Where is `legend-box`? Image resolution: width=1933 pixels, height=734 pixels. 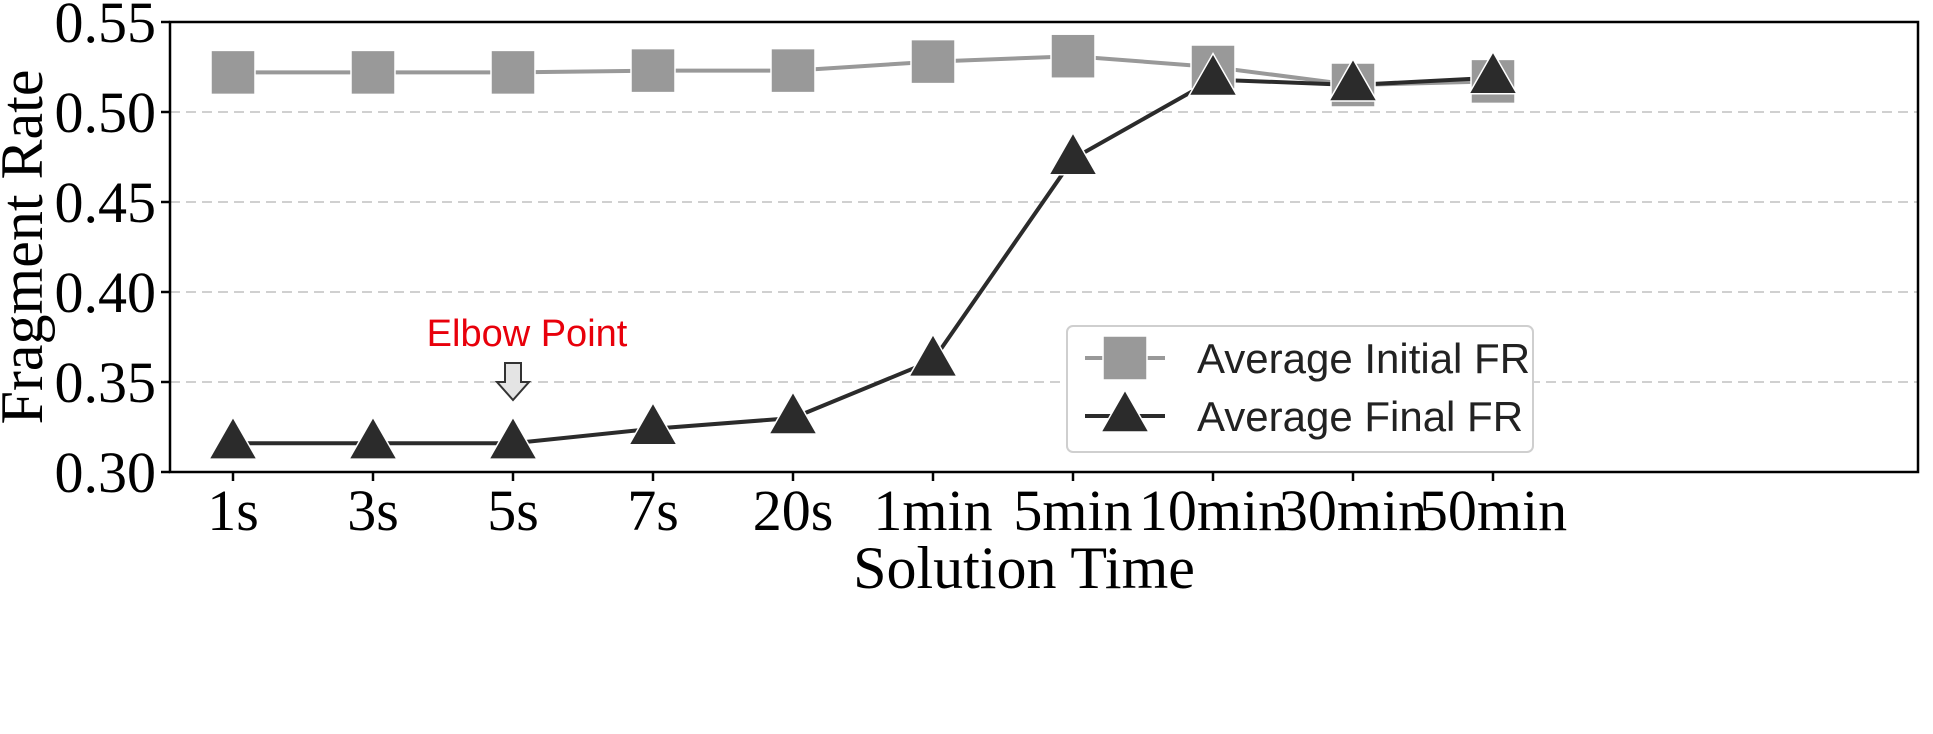
legend-box is located at coordinates (1300, 389).